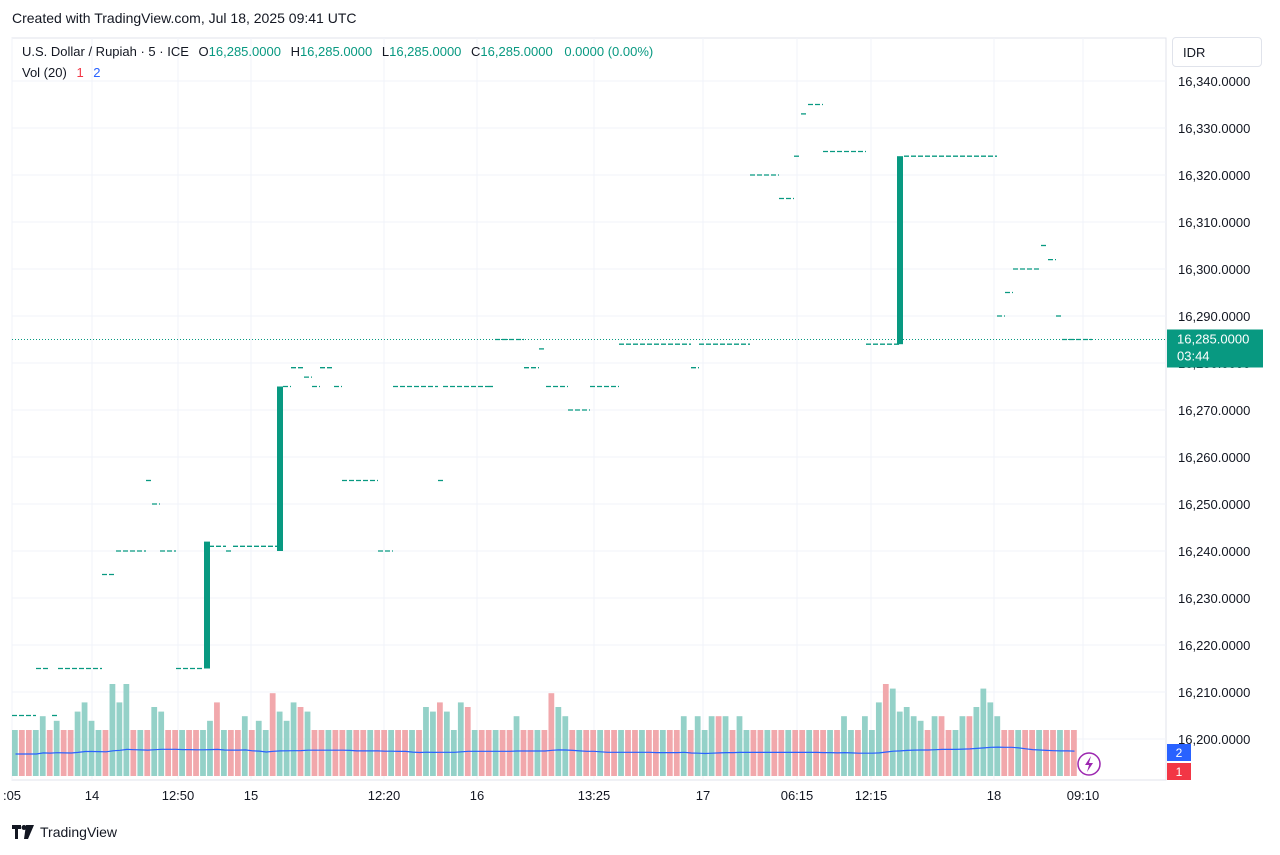 Image resolution: width=1280 pixels, height=855 pixels. Describe the element at coordinates (1214, 222) in the screenshot. I see `y-tick-label: 16,310.0000` at that location.